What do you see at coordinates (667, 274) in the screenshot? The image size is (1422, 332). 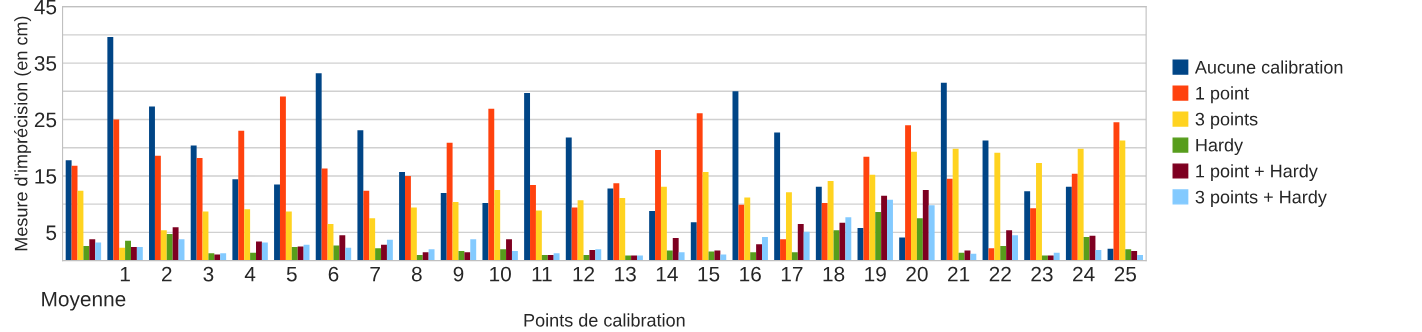 I see `x-tick-label: 14` at bounding box center [667, 274].